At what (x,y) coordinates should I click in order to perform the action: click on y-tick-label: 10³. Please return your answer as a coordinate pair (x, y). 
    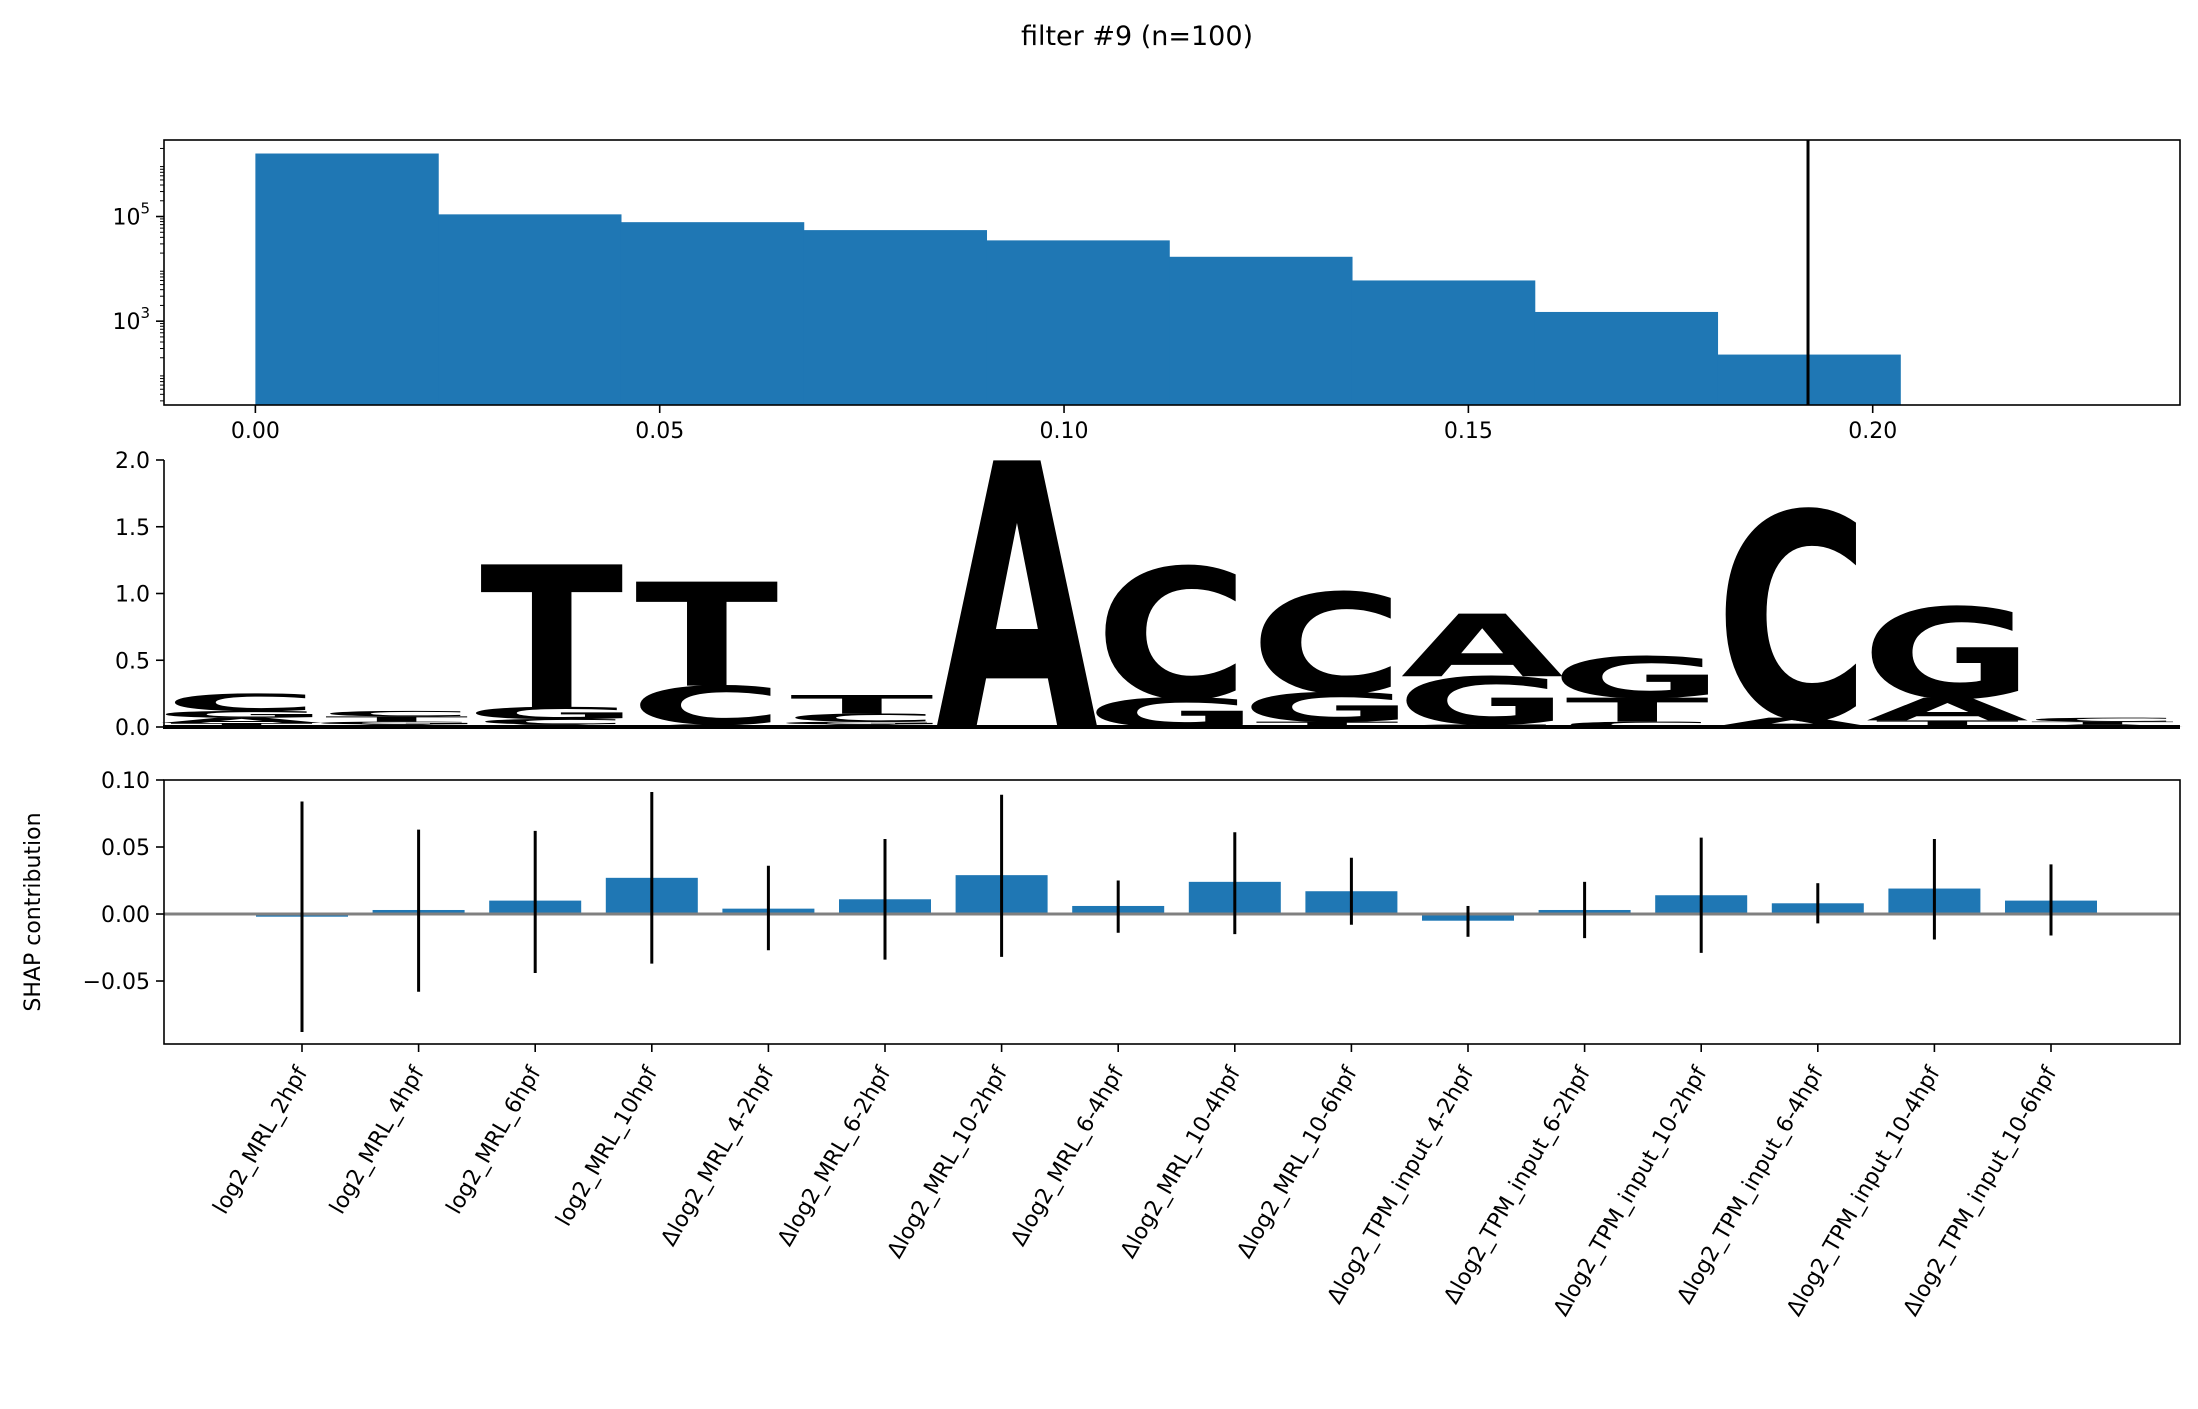
    Looking at the image, I should click on (131, 319).